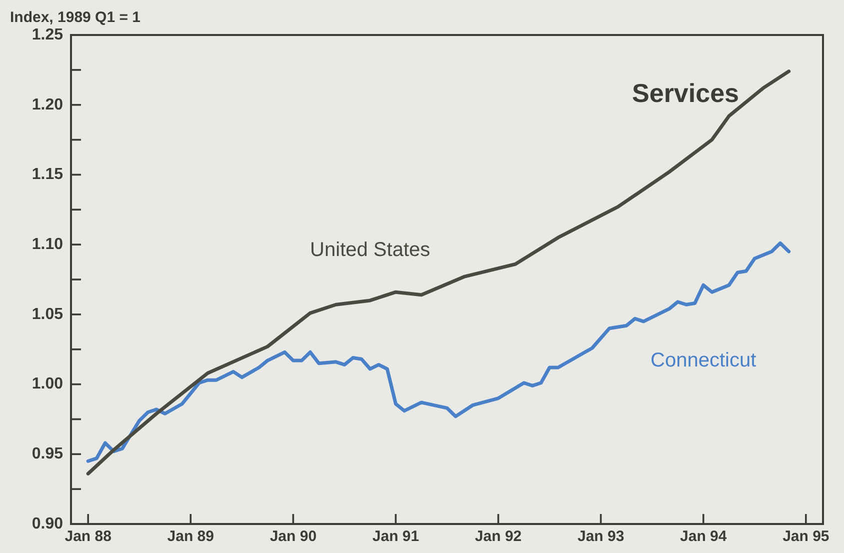 This screenshot has width=844, height=553. Describe the element at coordinates (685, 93) in the screenshot. I see `text: Services` at that location.